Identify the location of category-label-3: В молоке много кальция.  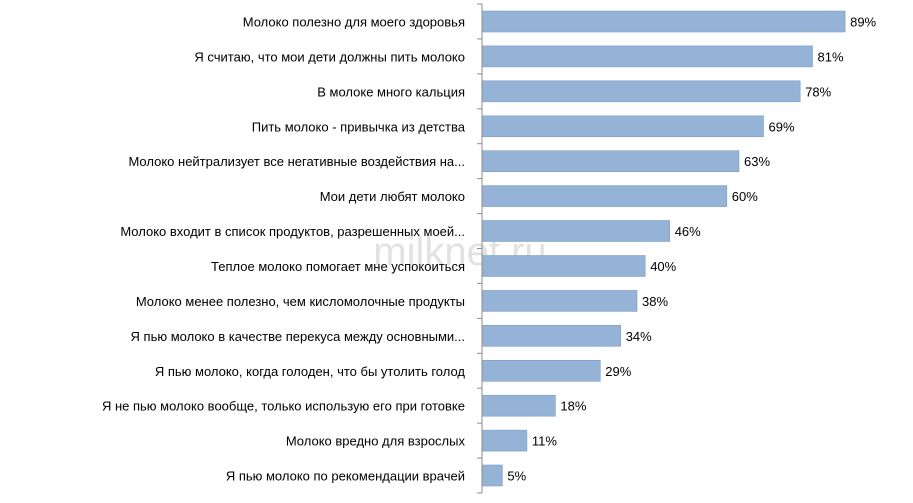
(391, 91).